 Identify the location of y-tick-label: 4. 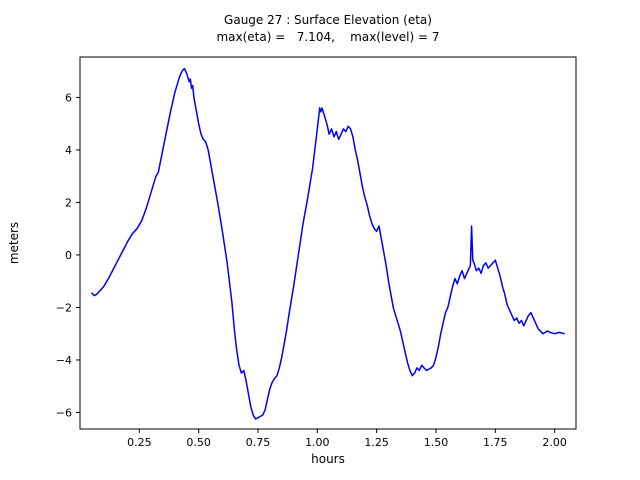
(68, 150).